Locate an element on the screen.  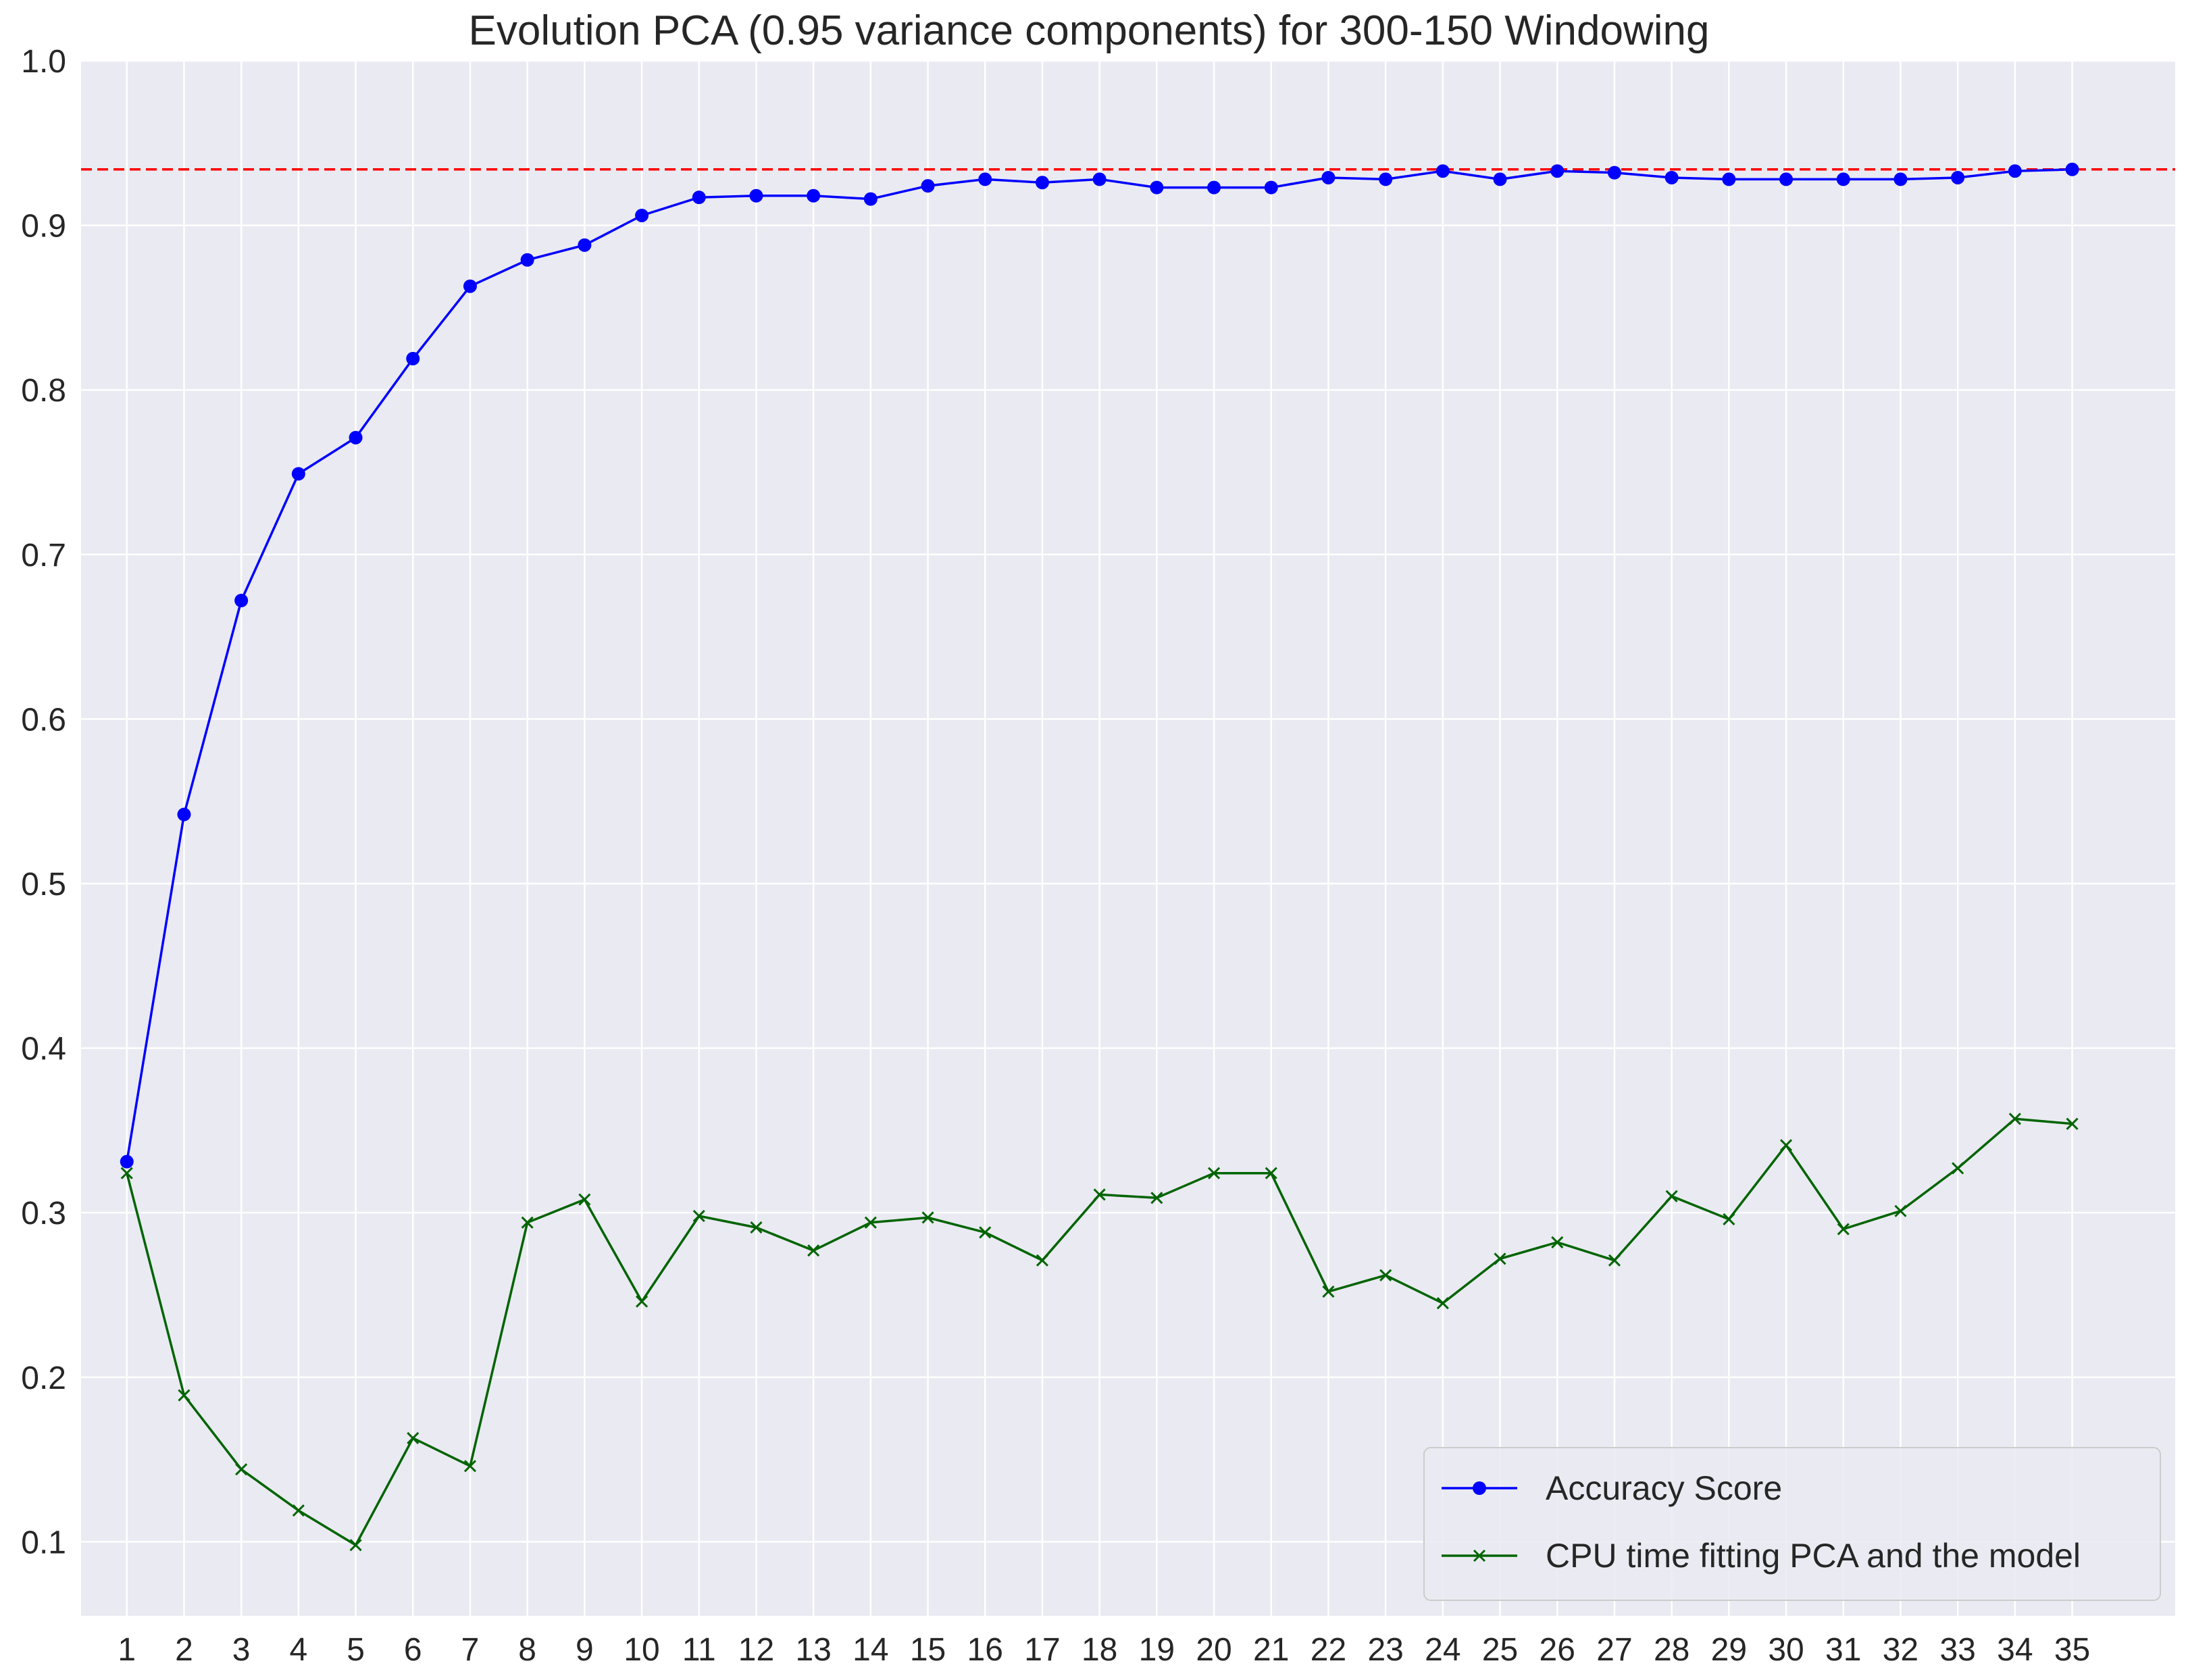
legend-entry: Accuracy Score is located at coordinates (1612, 1488).